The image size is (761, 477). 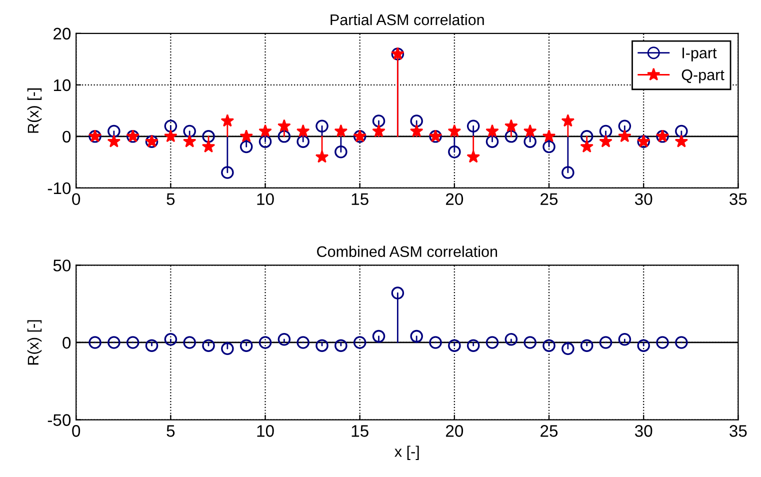 I want to click on y-tick-label: 50, so click(x=62, y=266).